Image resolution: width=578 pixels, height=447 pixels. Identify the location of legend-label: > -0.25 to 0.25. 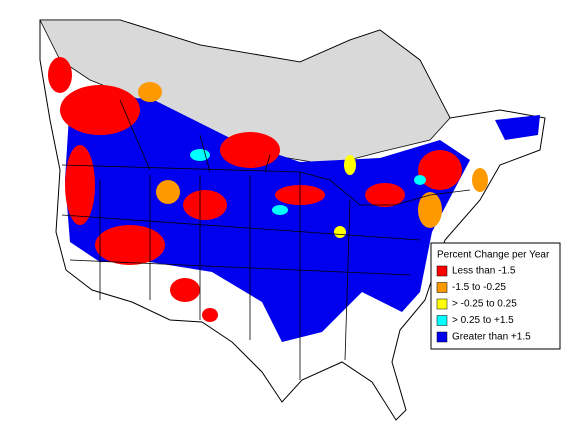
(484, 304).